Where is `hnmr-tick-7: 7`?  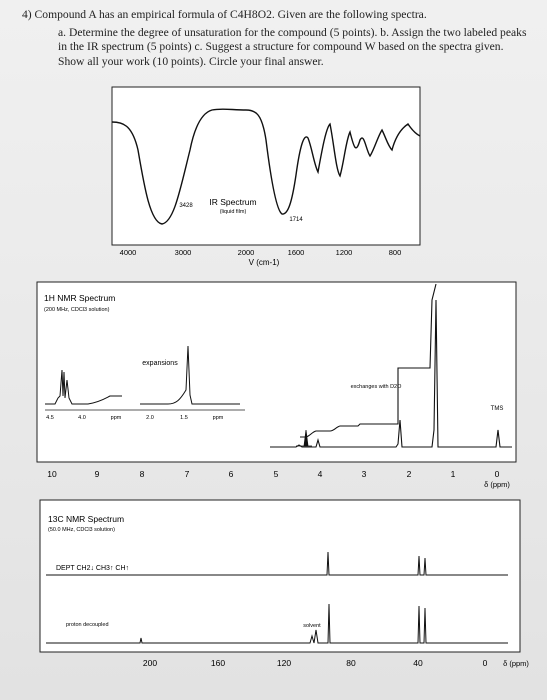 hnmr-tick-7: 7 is located at coordinates (187, 474).